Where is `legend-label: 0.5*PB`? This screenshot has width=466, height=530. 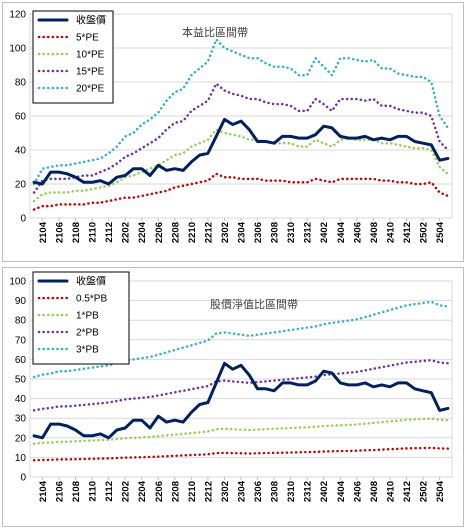 legend-label: 0.5*PB is located at coordinates (91, 299).